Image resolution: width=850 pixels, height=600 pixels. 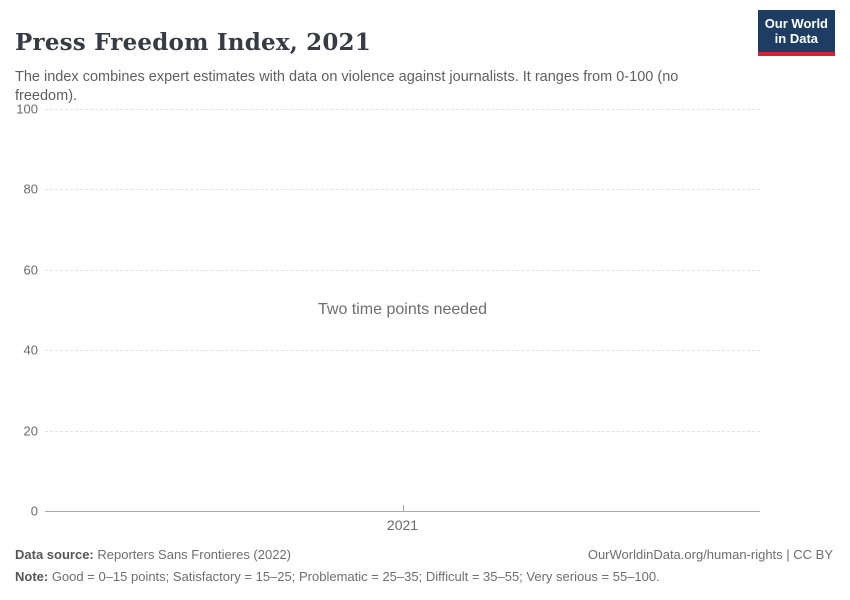 What do you see at coordinates (34, 511) in the screenshot?
I see `y-axis-tick-label-0: 0` at bounding box center [34, 511].